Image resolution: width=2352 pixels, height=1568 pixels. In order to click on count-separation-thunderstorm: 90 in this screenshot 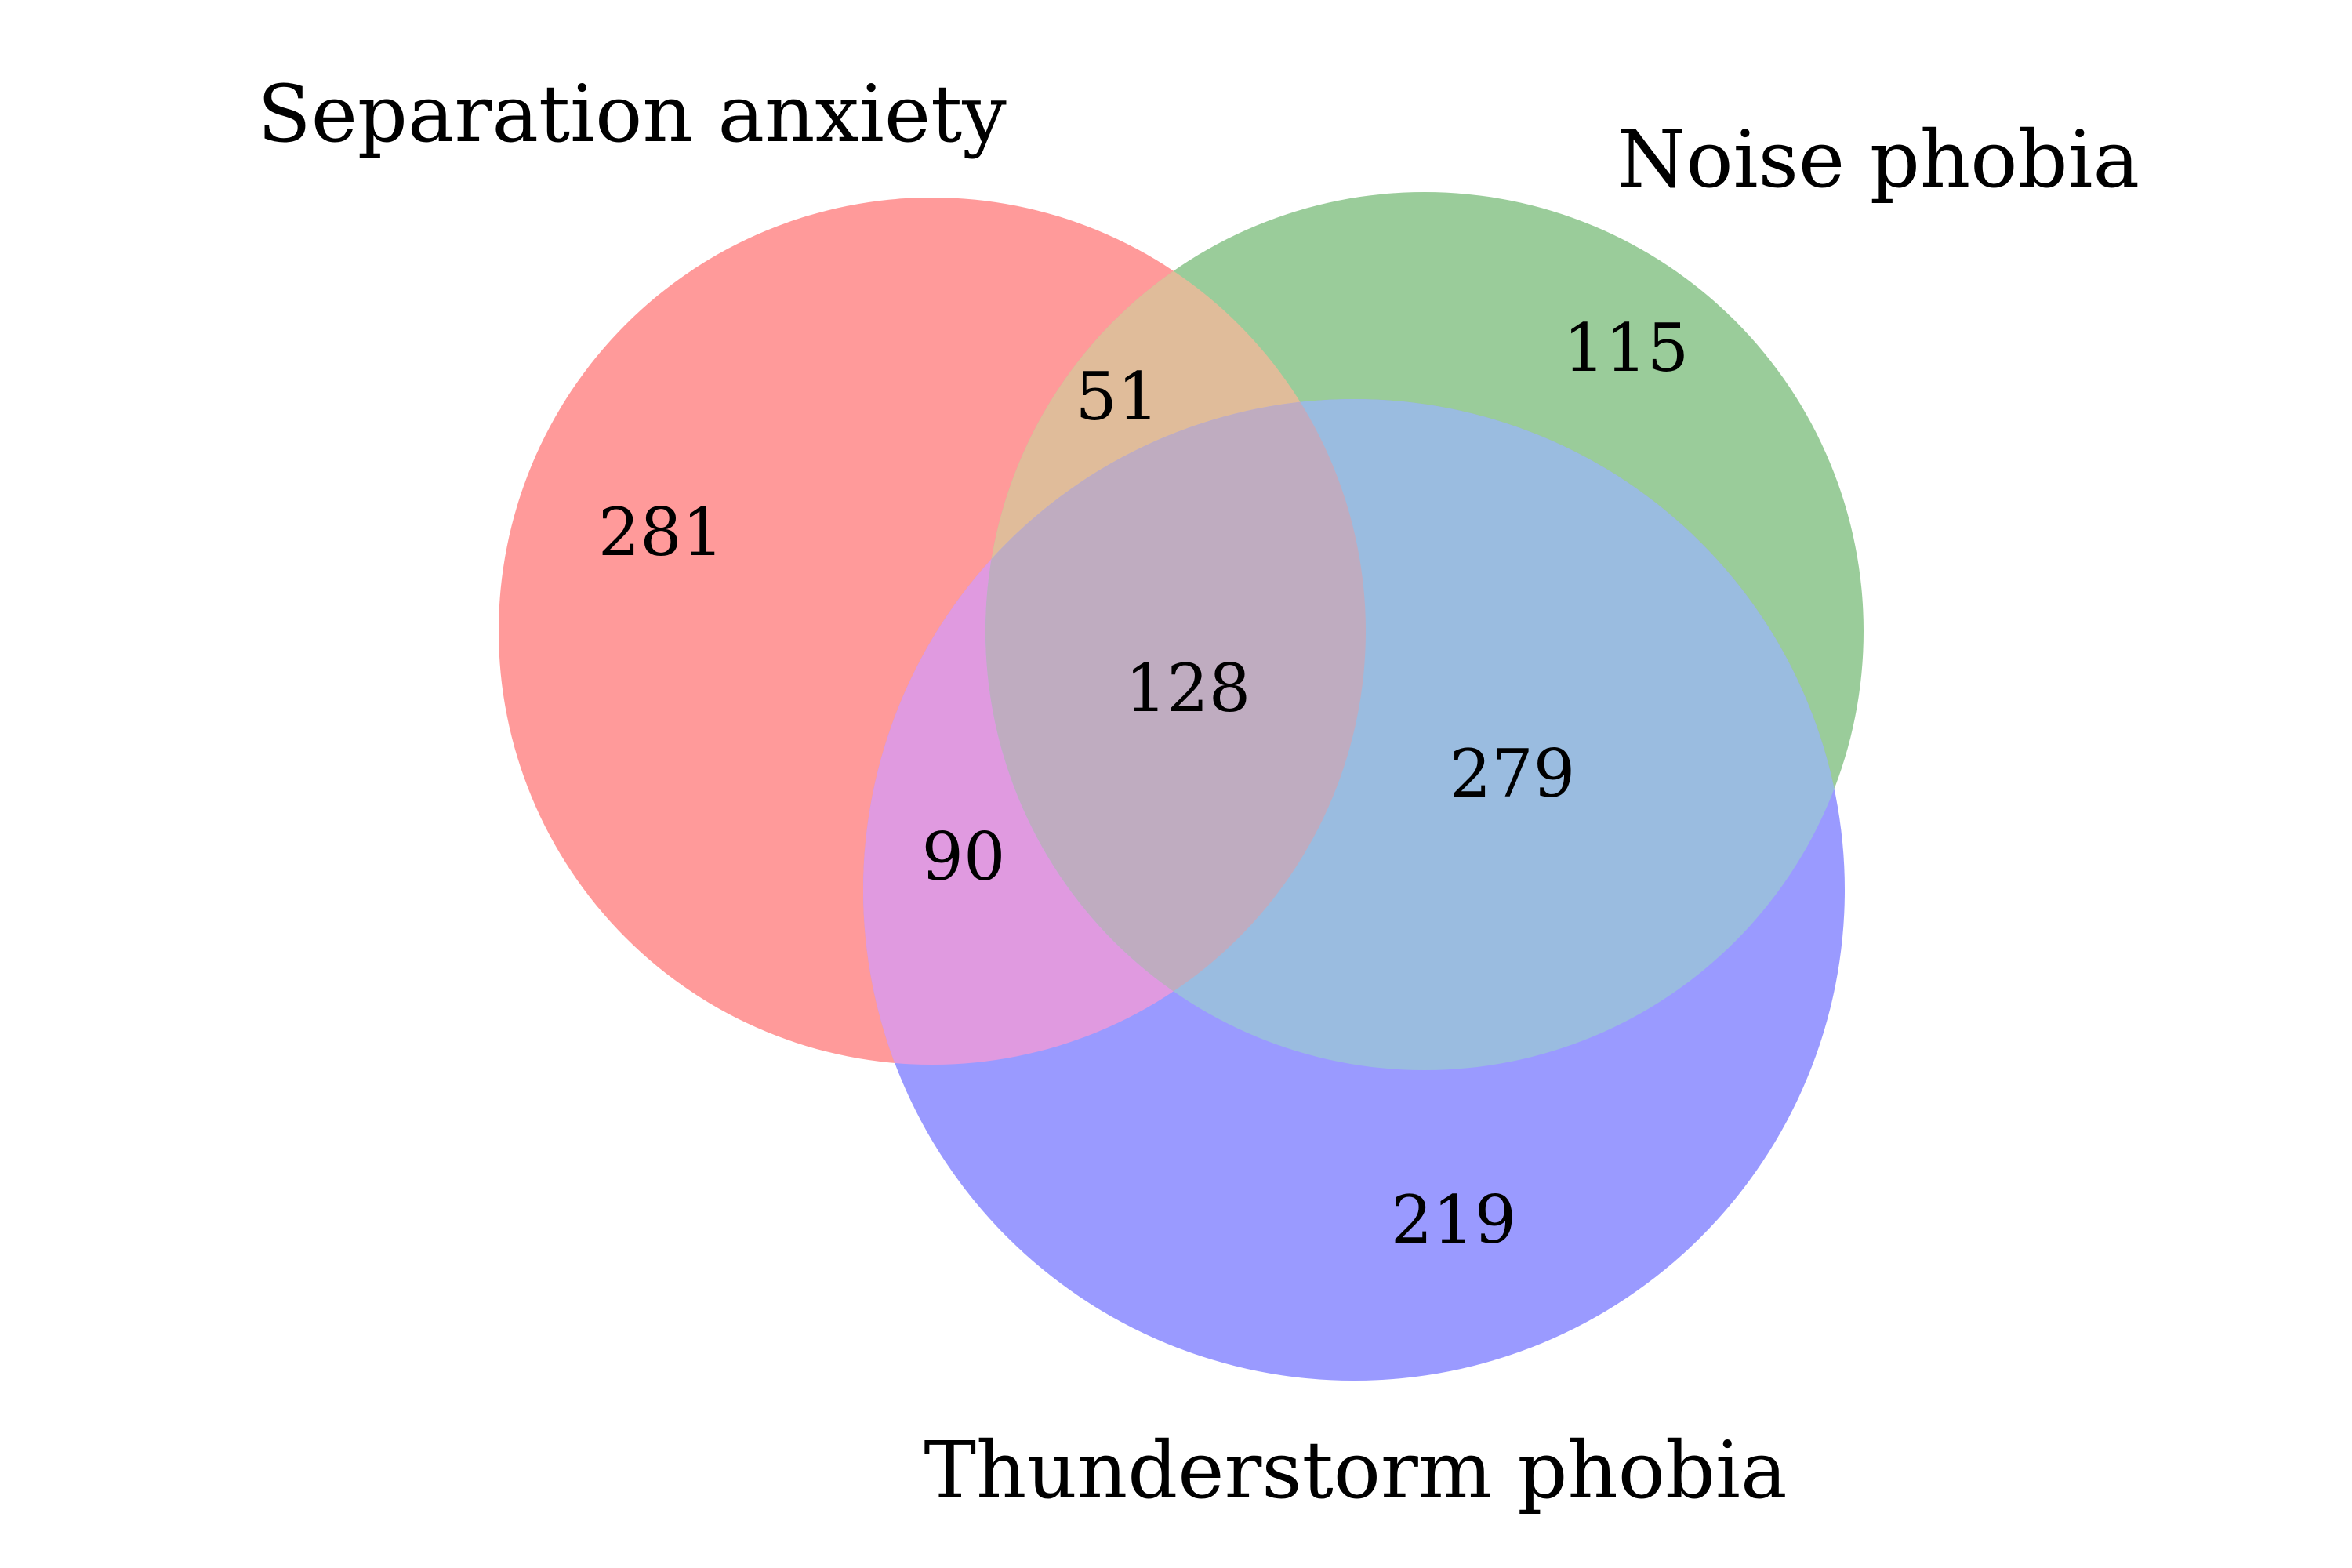, I will do `click(964, 856)`.